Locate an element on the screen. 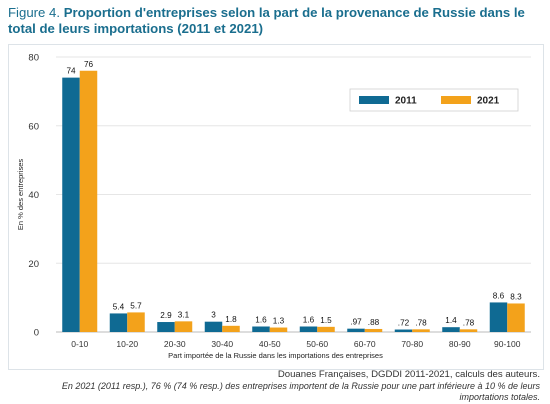 The width and height of the screenshot is (550, 404). data-label: 1.3 is located at coordinates (279, 321).